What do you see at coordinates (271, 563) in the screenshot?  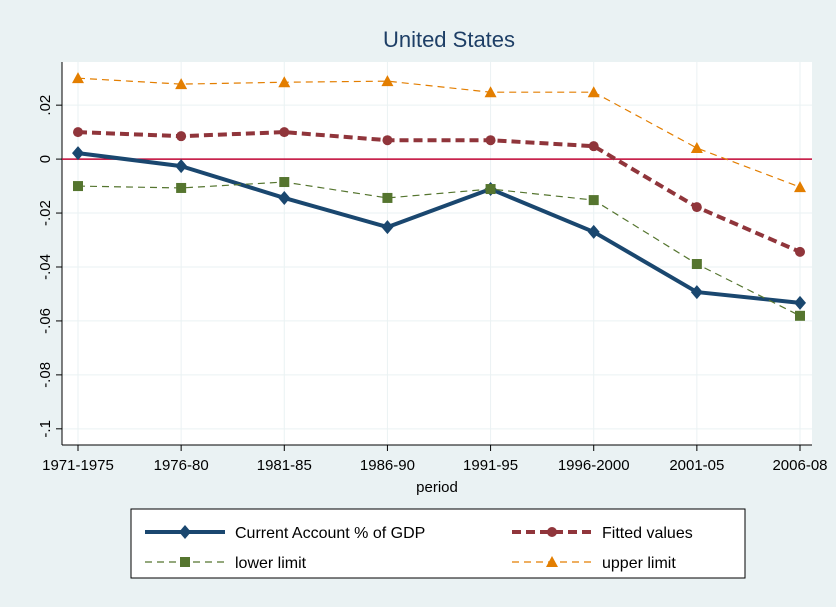 I see `legend-label: lower limit` at bounding box center [271, 563].